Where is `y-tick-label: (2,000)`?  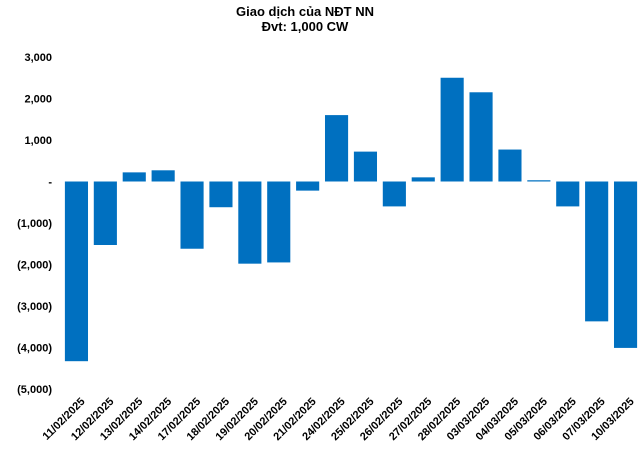 y-tick-label: (2,000) is located at coordinates (34, 266).